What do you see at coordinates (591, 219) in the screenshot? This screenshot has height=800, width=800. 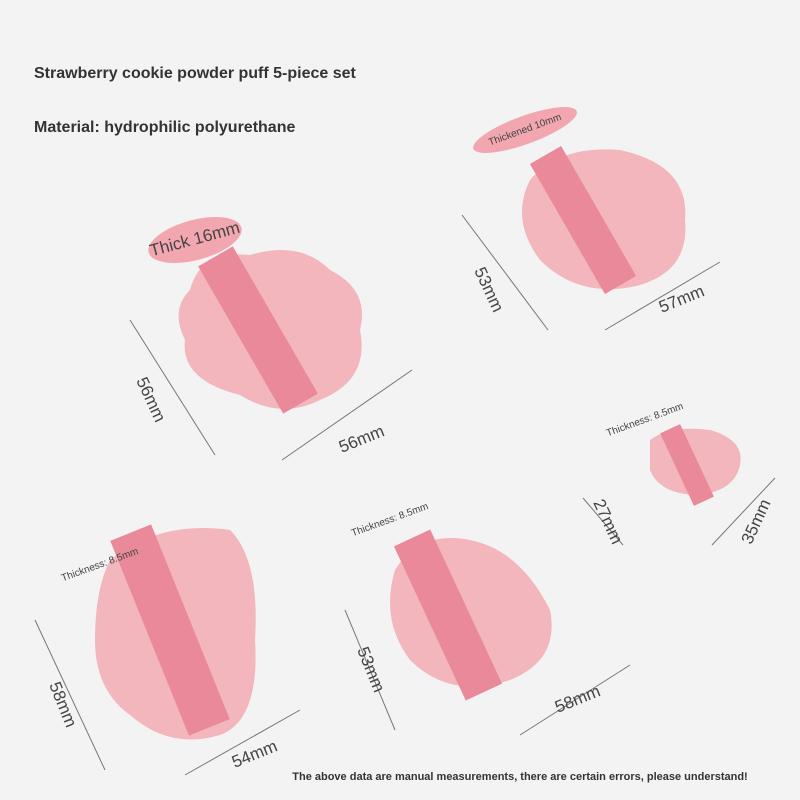 I see `puff-2: Thickened 10mm 53mm 57mm` at bounding box center [591, 219].